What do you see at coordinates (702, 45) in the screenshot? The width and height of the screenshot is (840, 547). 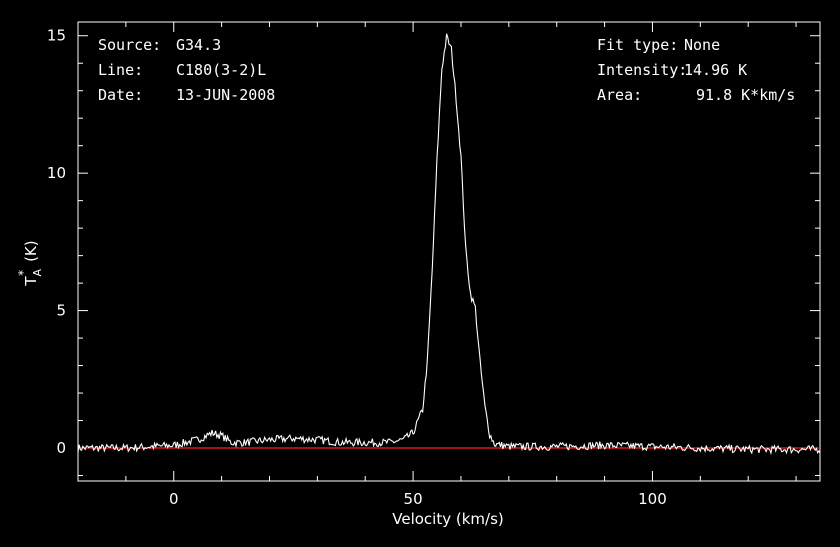 I see `fit-type-value: None` at bounding box center [702, 45].